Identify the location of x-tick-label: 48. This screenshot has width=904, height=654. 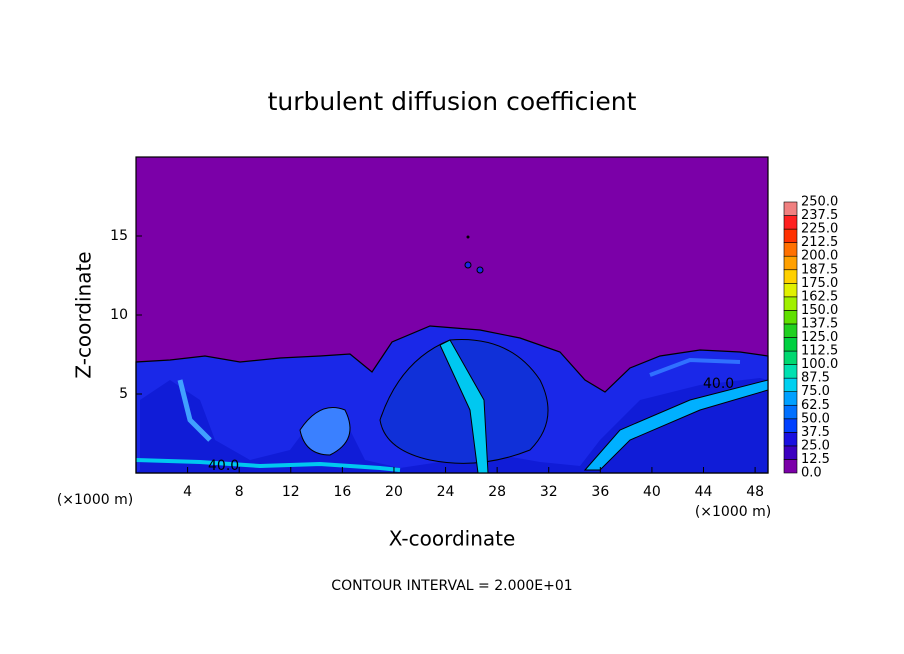
(755, 492).